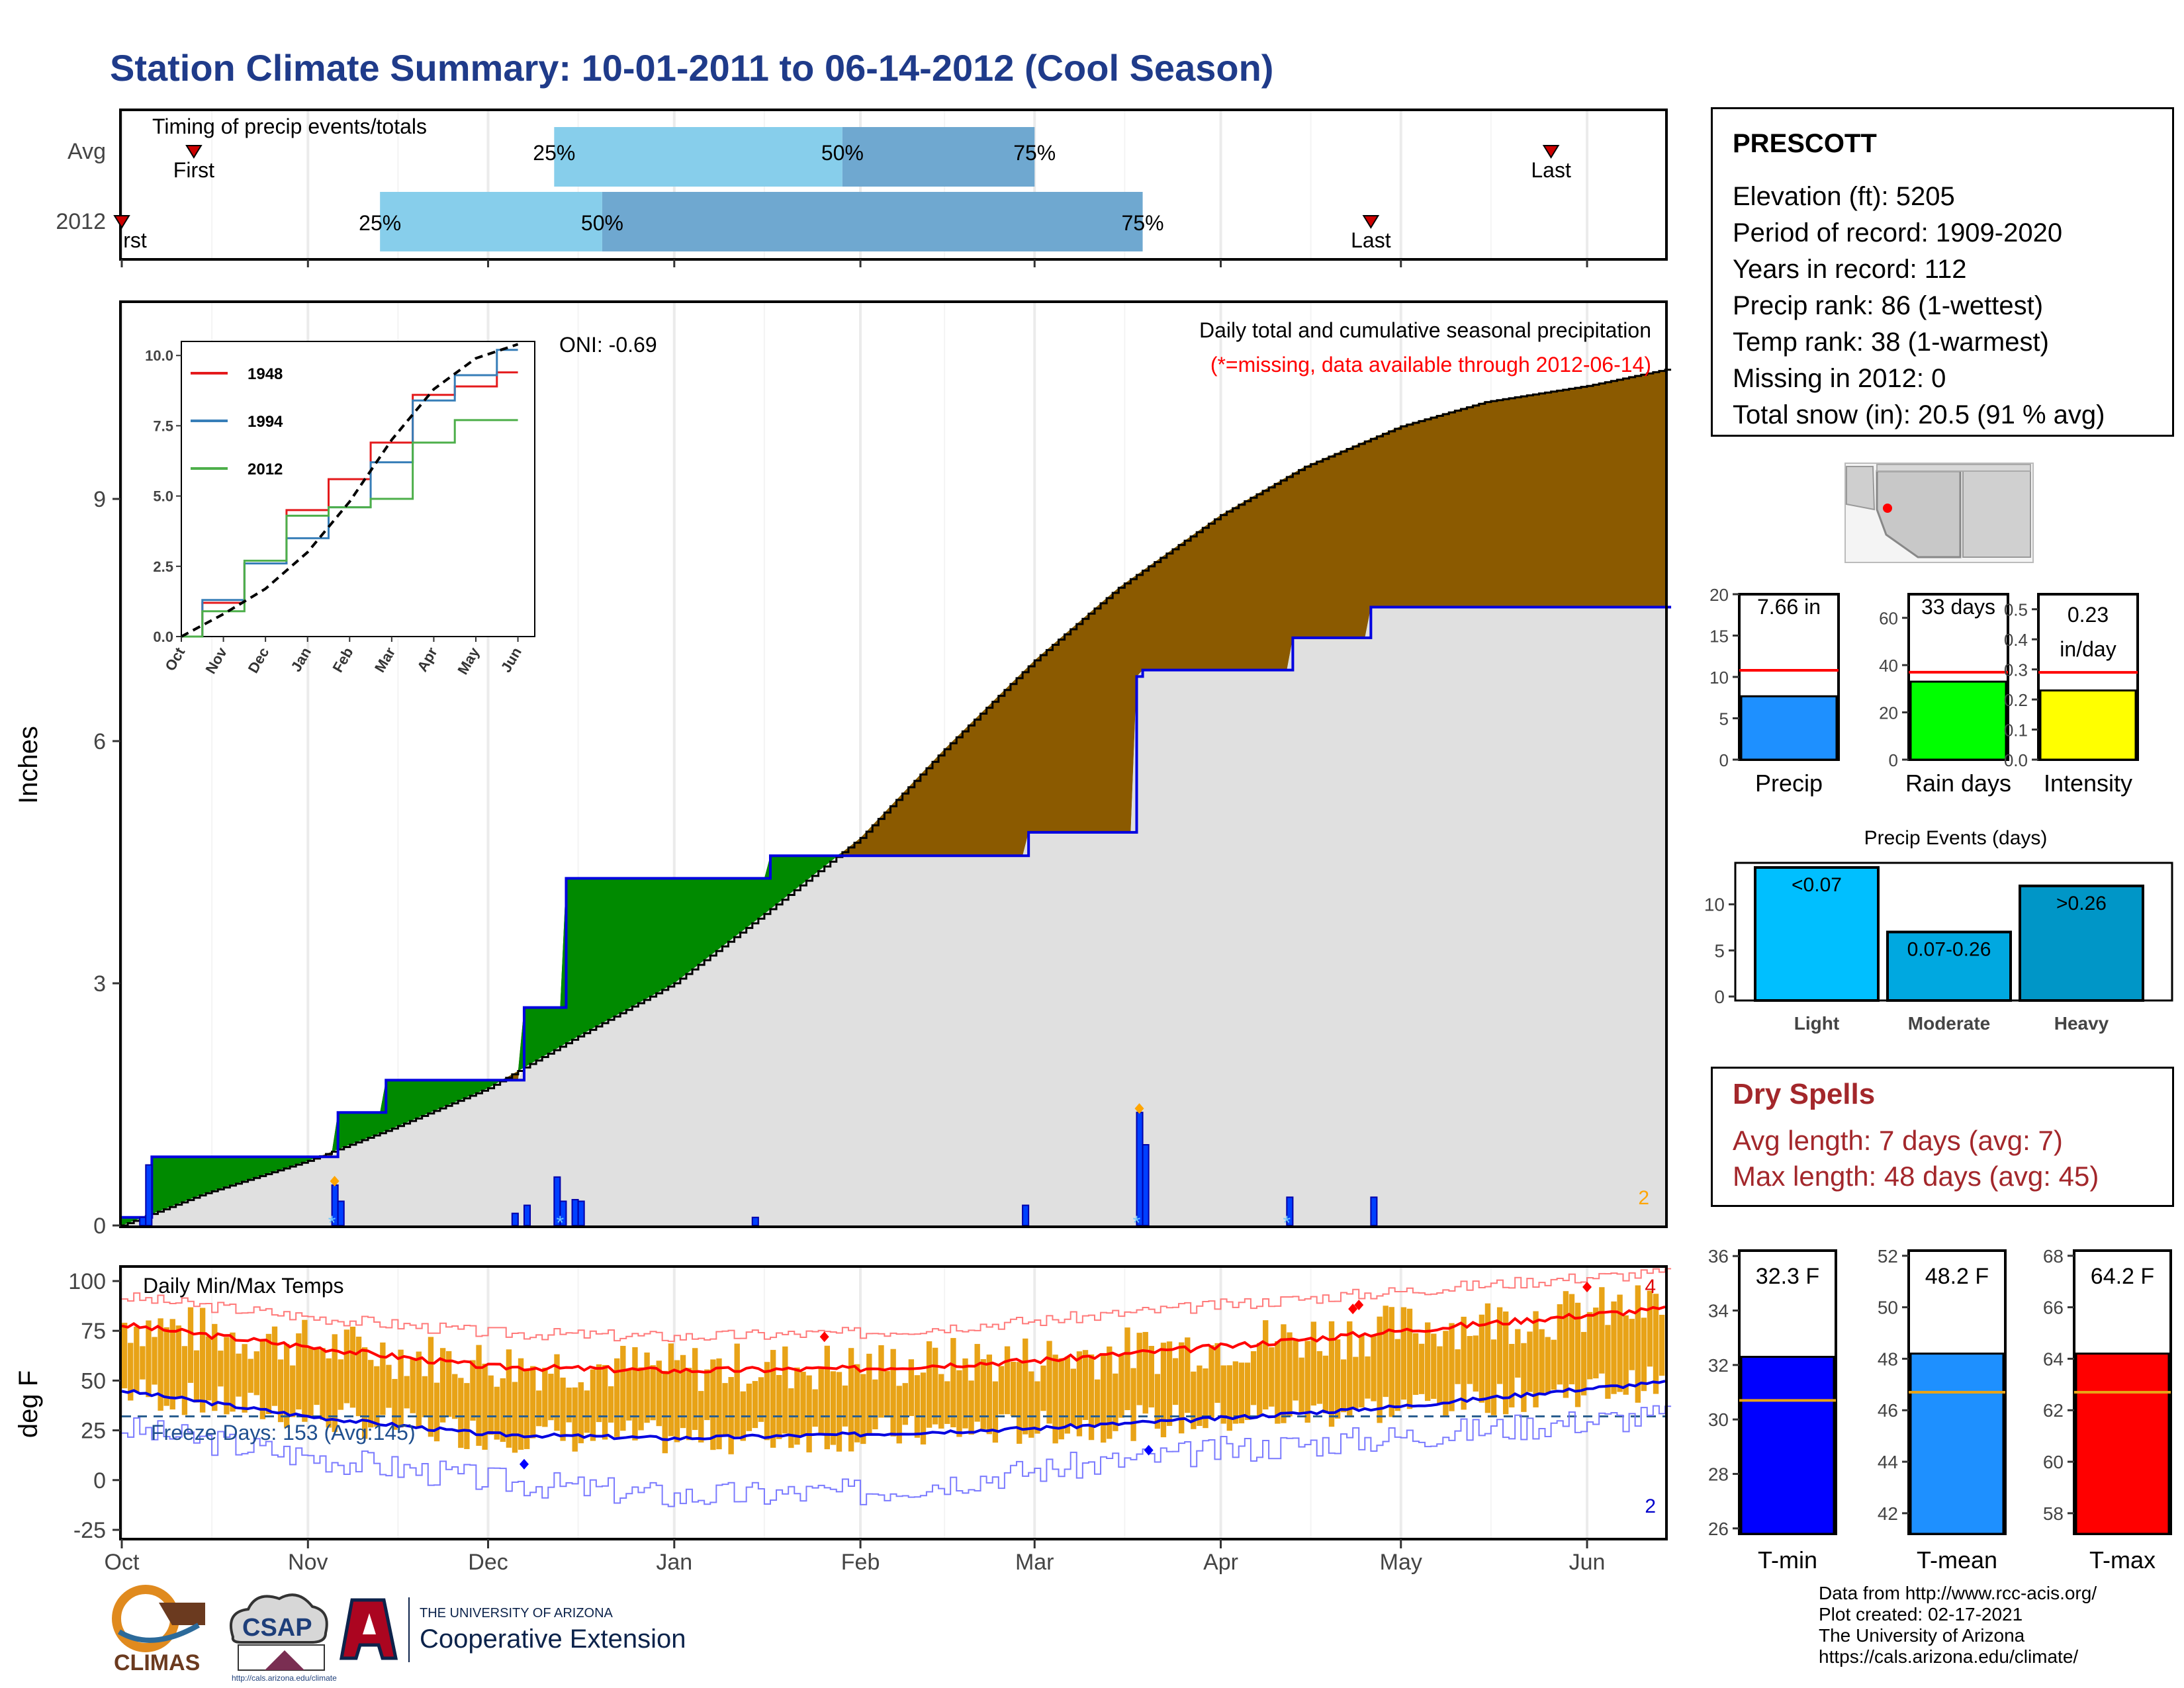 The image size is (2184, 1688). I want to click on timing-pct-25: 25%, so click(554, 153).